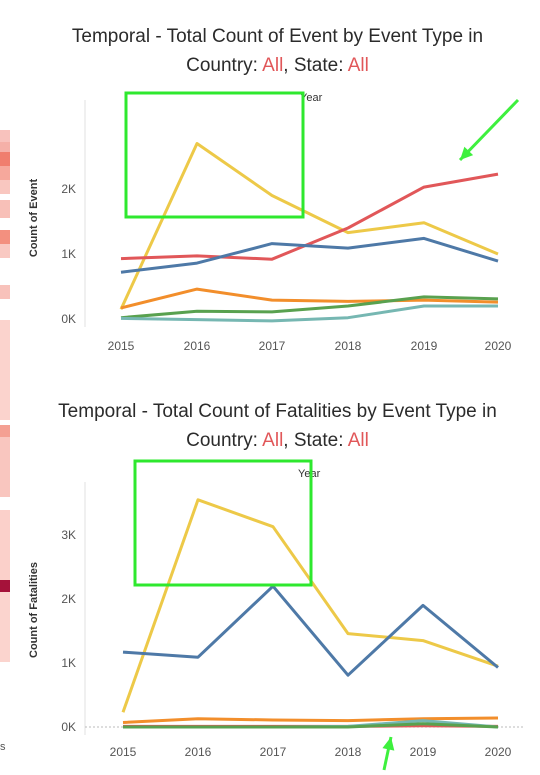 This screenshot has height=775, width=540. I want to click on series-line-teal, so click(309, 313).